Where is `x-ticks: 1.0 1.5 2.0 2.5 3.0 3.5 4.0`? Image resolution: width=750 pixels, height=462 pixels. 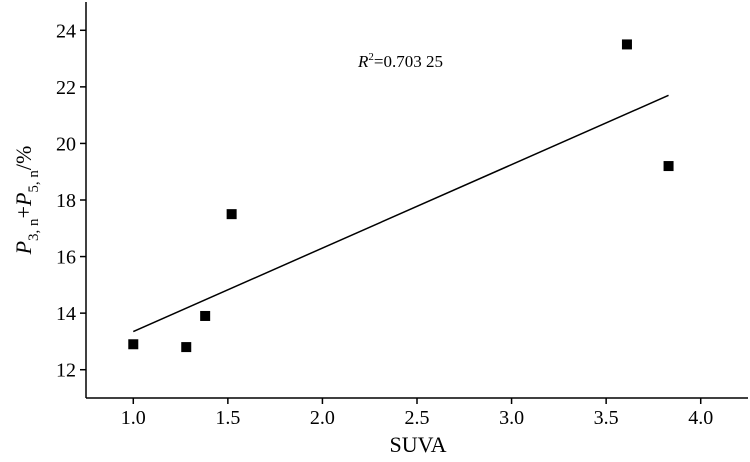
x-ticks: 1.0 1.5 2.0 2.5 3.0 3.5 4.0 is located at coordinates (417, 413).